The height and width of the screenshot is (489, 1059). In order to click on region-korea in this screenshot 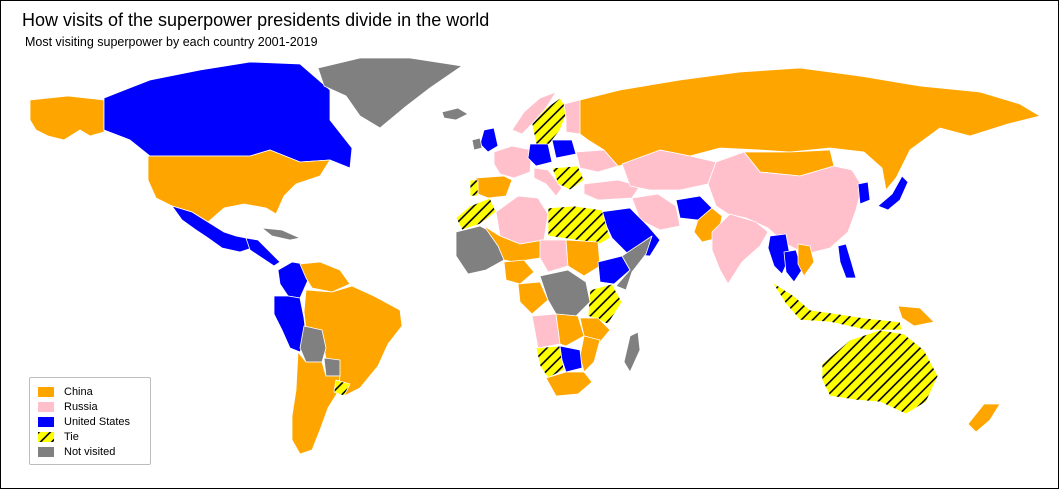, I will do `click(864, 193)`.